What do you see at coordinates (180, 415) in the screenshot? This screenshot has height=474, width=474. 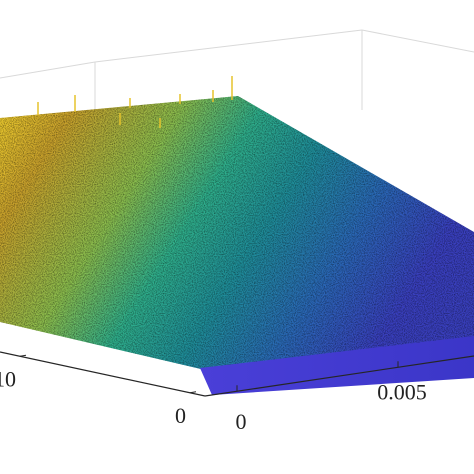 I see `y-tick-label: 0` at bounding box center [180, 415].